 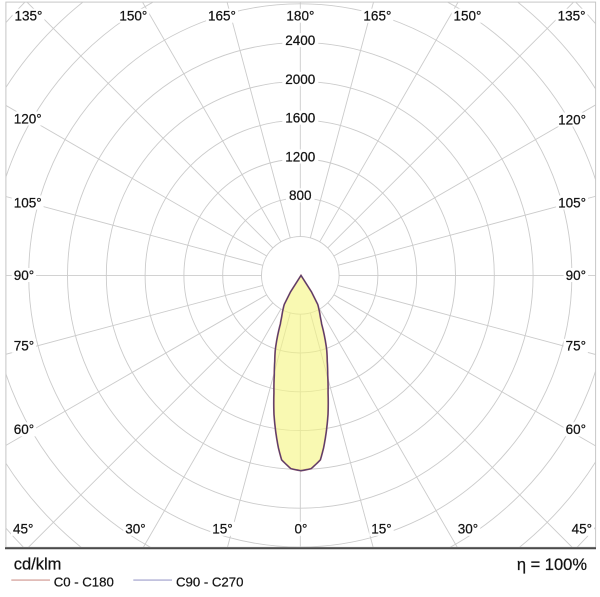 What do you see at coordinates (38, 565) in the screenshot?
I see `svg-text: cd/klm` at bounding box center [38, 565].